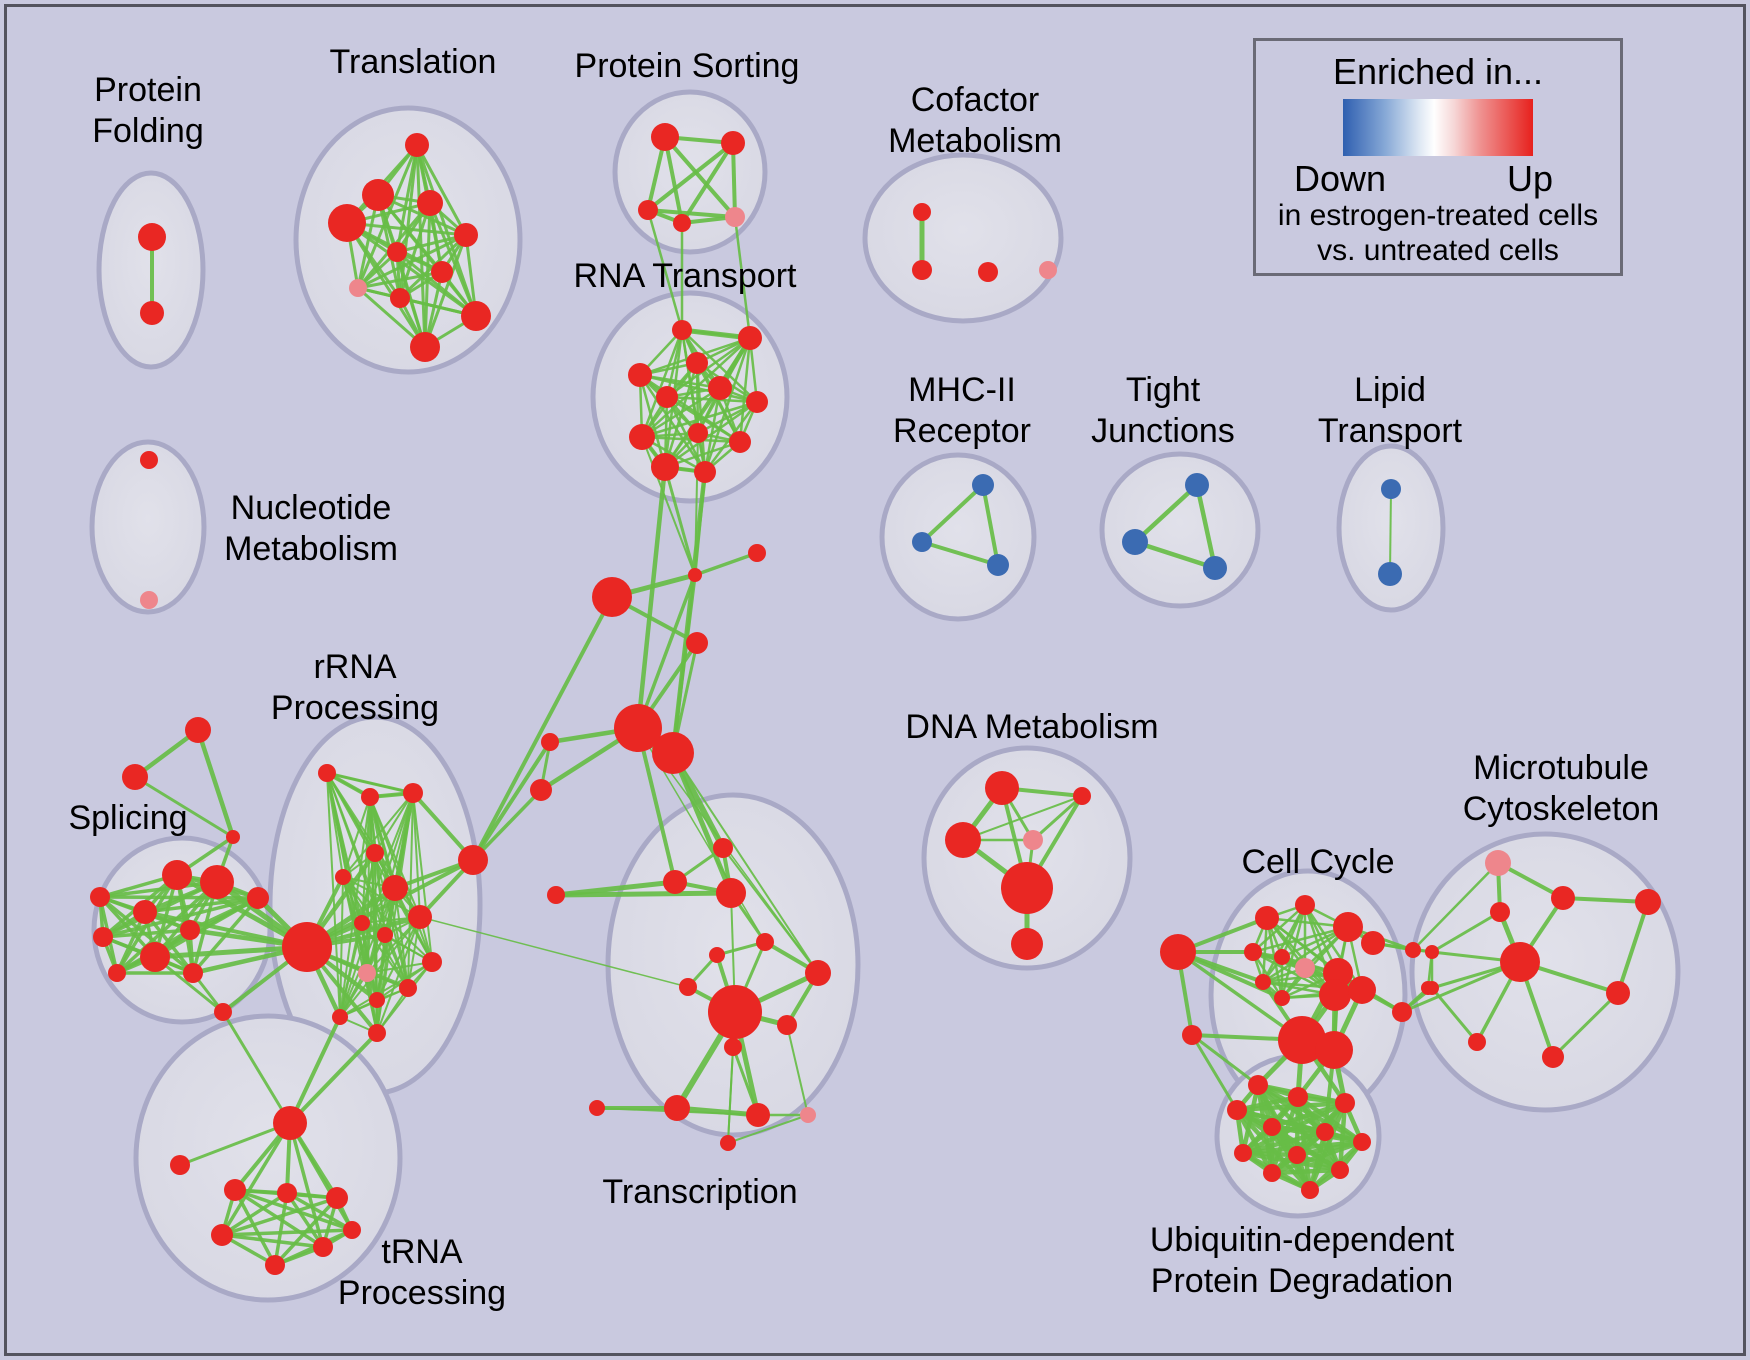 This screenshot has height=1360, width=1750. What do you see at coordinates (223, 1012) in the screenshot?
I see `gene-set-node-p10` at bounding box center [223, 1012].